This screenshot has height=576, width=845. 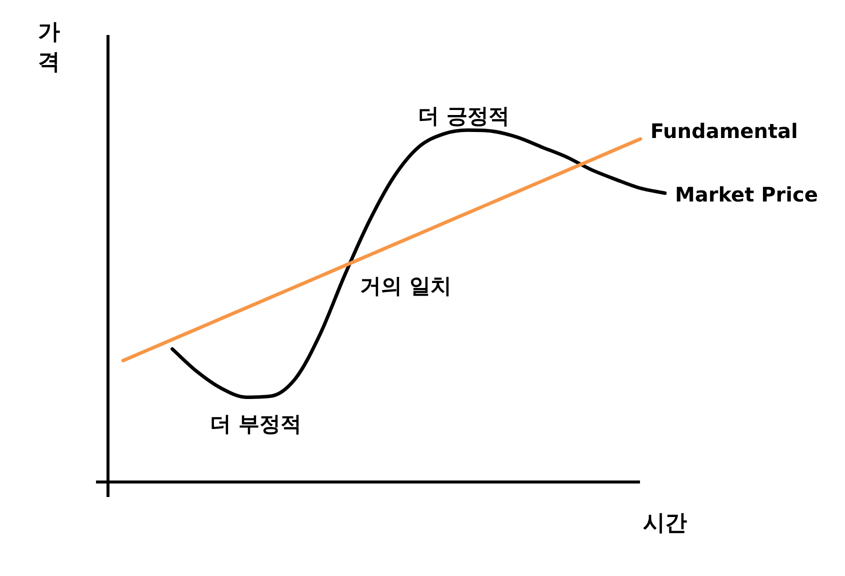 What do you see at coordinates (724, 131) in the screenshot?
I see `series-label: Fundamental` at bounding box center [724, 131].